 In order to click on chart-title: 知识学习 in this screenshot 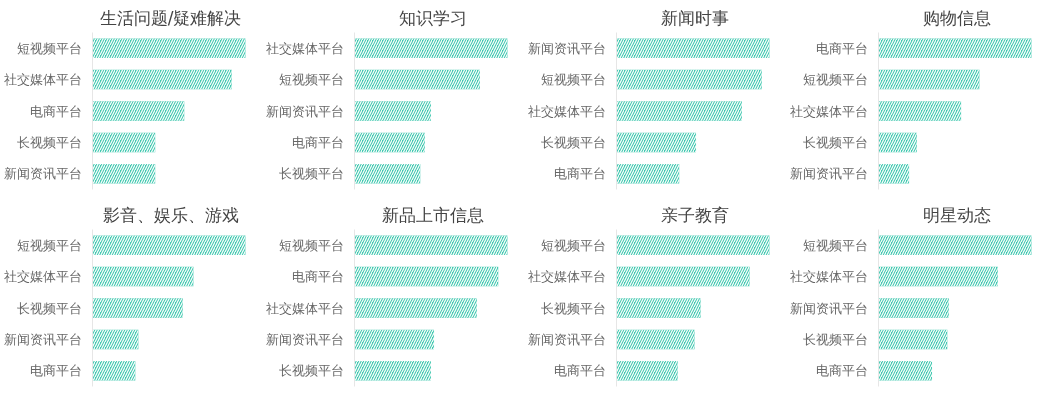, I will do `click(432, 17)`.